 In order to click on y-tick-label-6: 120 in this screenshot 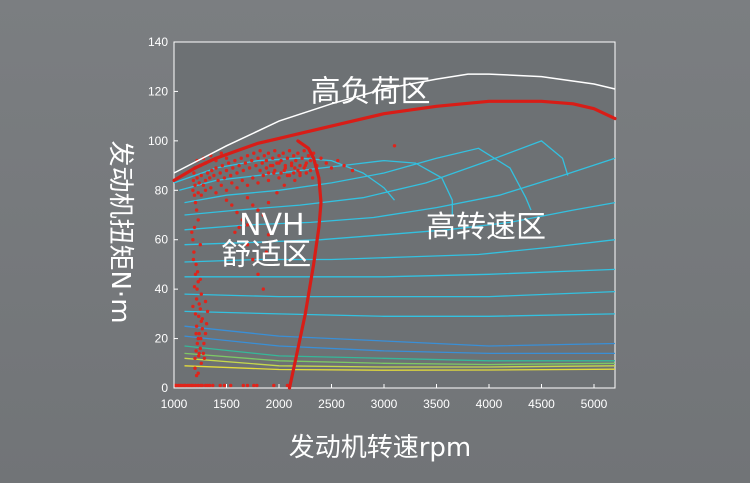, I will do `click(158, 91)`.